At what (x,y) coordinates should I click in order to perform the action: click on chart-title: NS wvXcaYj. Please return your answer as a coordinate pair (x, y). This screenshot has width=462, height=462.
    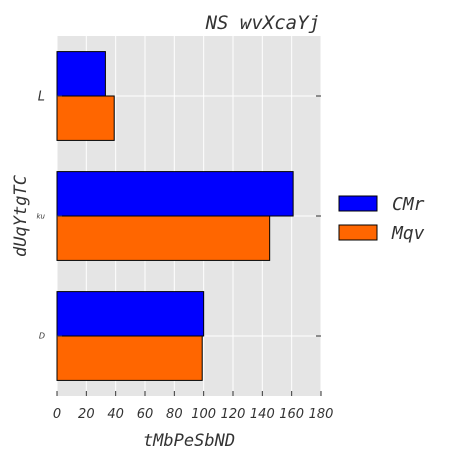
    Looking at the image, I should click on (262, 23).